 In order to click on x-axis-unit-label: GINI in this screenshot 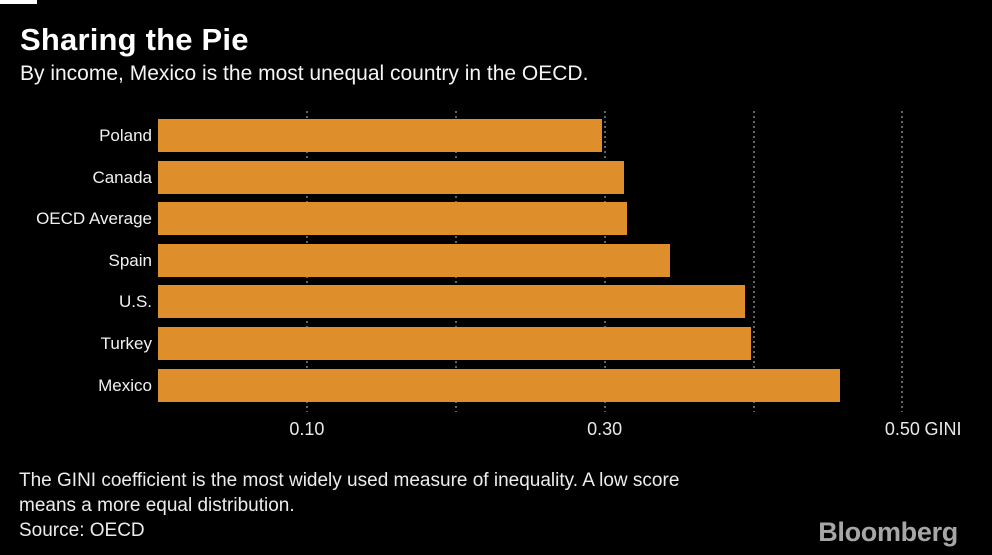, I will do `click(943, 429)`.